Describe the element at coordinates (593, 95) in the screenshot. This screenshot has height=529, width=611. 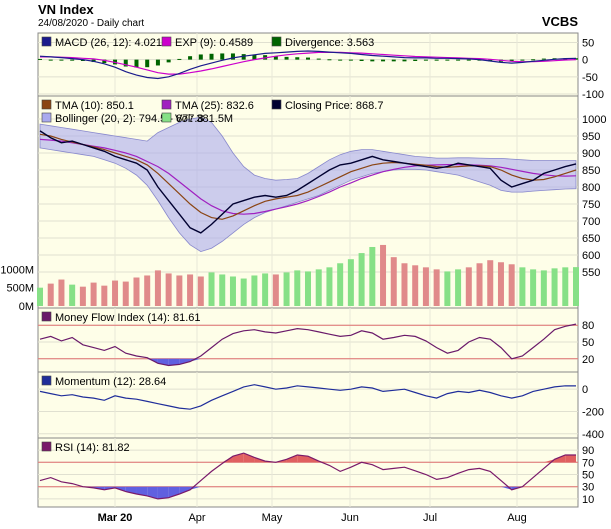
I see `y-tick-label: -100` at that location.